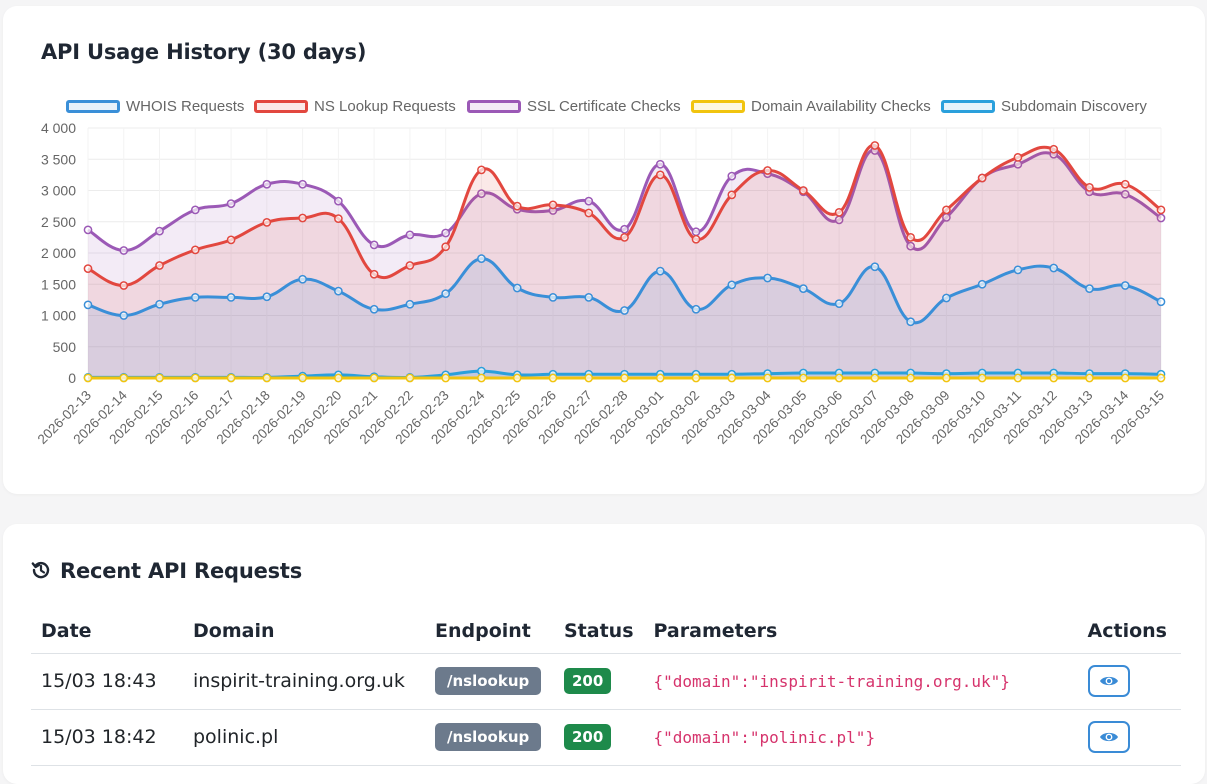 This screenshot has height=784, width=1207. Describe the element at coordinates (624, 318) in the screenshot. I see `series-area` at that location.